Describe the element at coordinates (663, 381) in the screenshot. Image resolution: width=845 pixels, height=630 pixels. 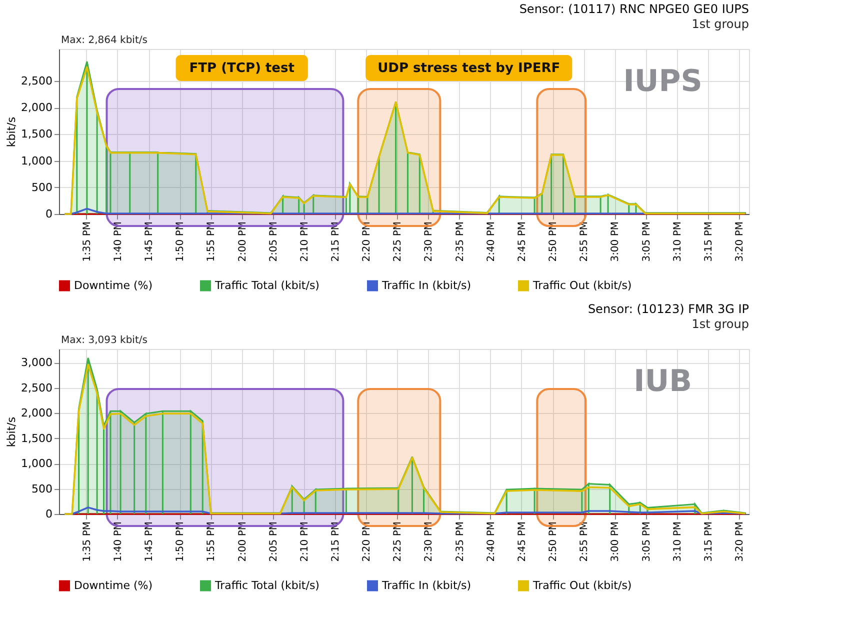
I see `annotation: IUB` at that location.